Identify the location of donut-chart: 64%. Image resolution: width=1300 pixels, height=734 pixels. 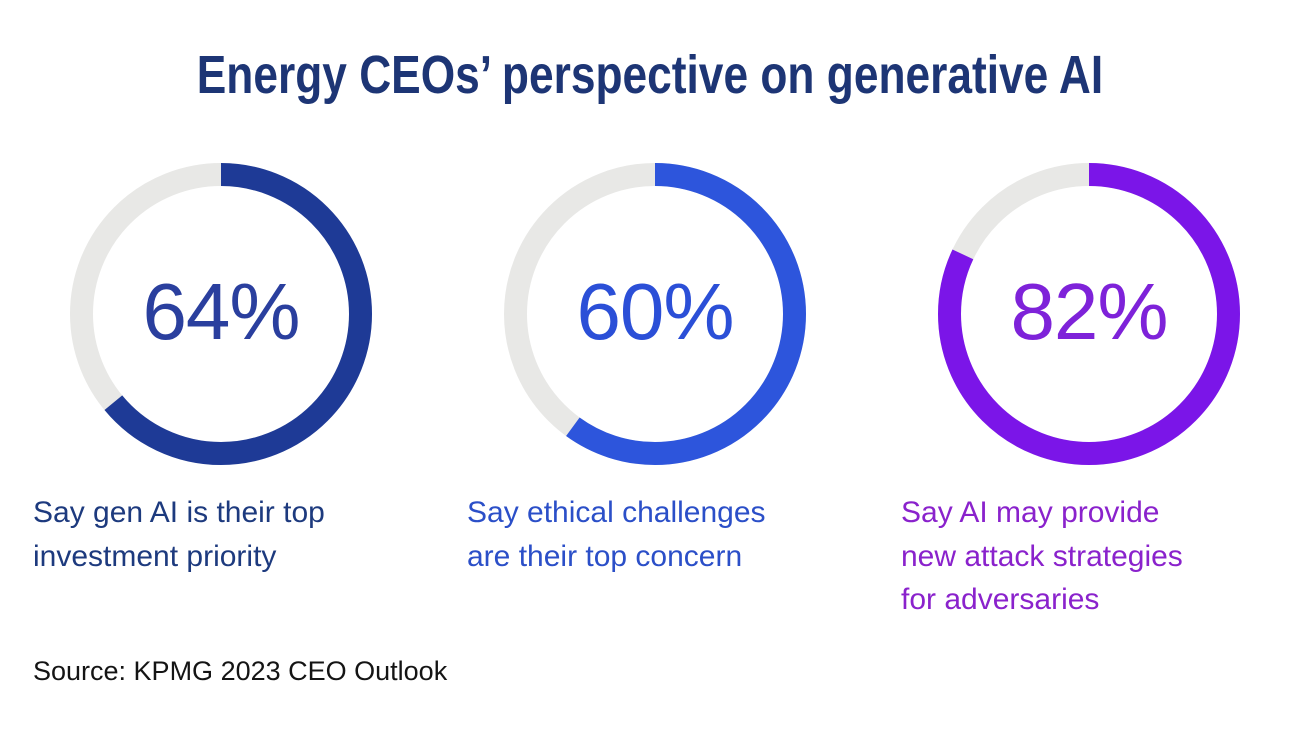
(221, 314).